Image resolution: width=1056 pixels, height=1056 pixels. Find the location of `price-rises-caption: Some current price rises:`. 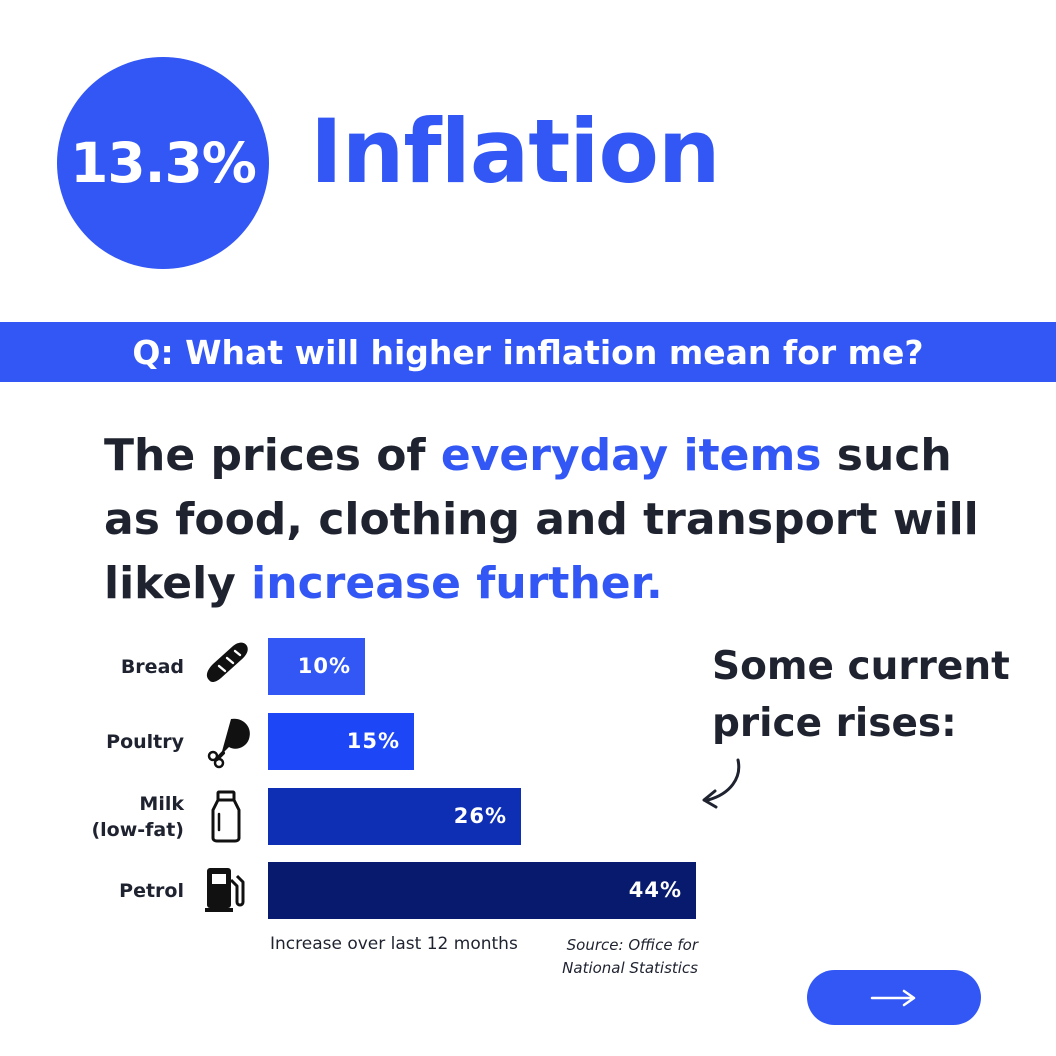

price-rises-caption: Some current price rises: is located at coordinates (861, 695).